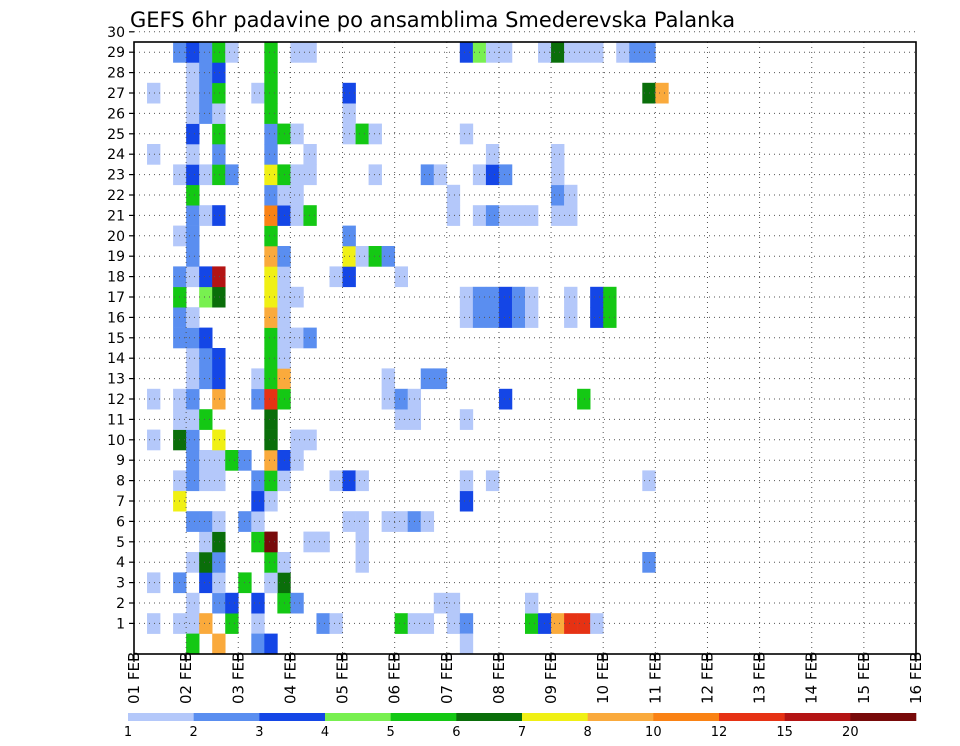  I want to click on legend-label: 6, so click(456, 732).